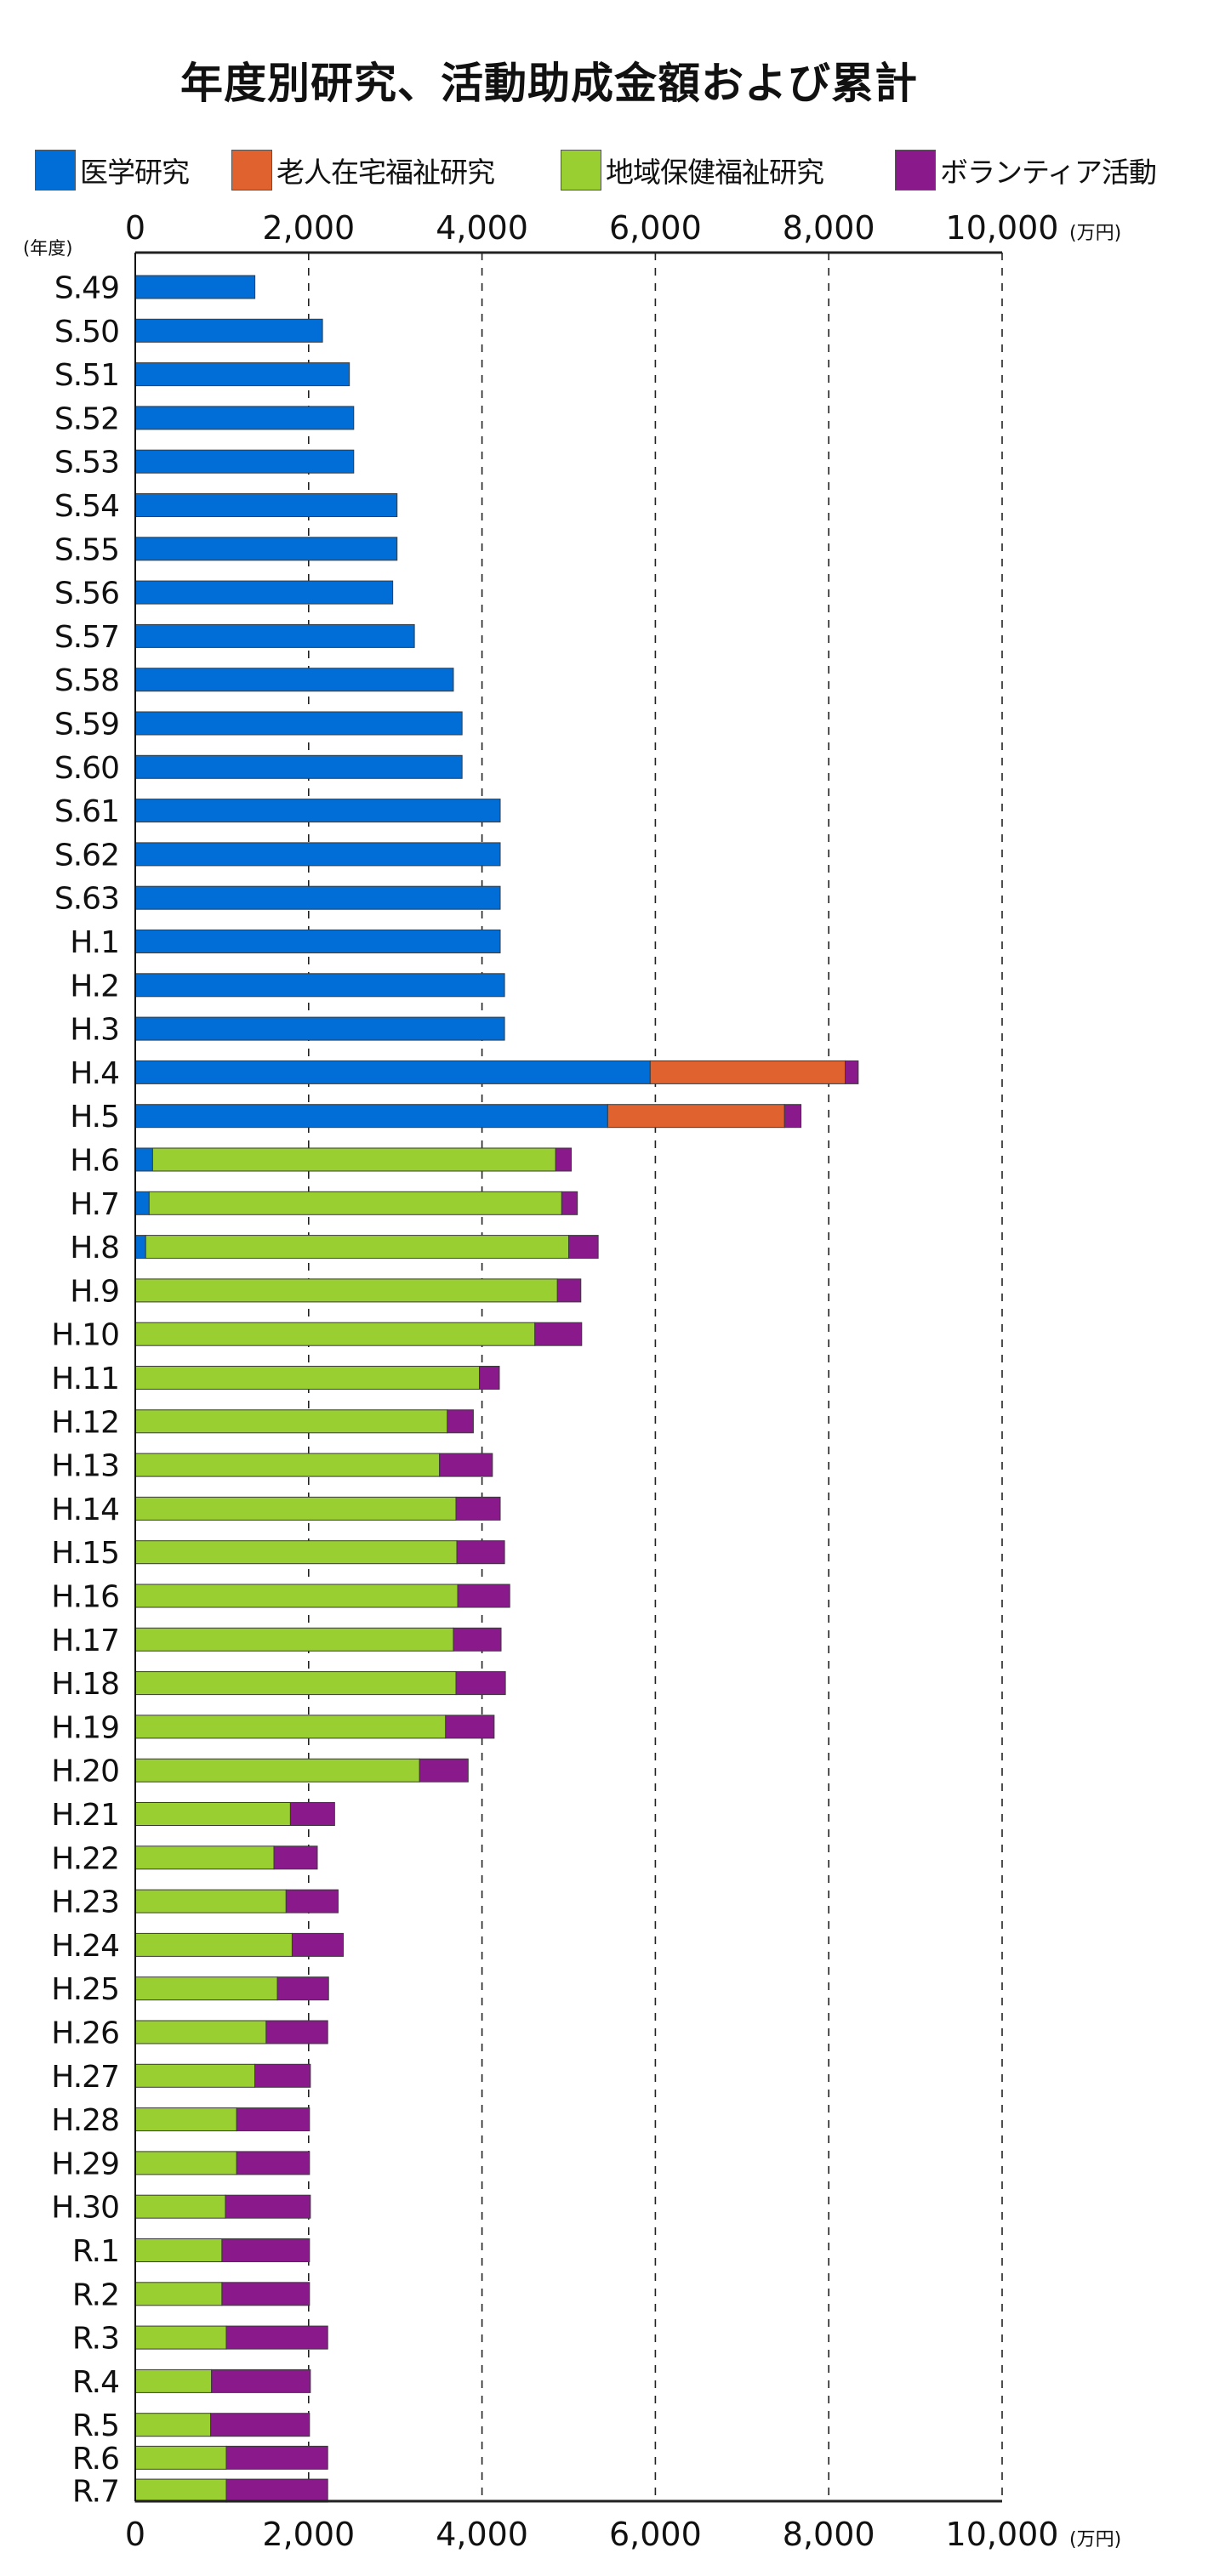 The width and height of the screenshot is (1225, 2576). Describe the element at coordinates (94, 1030) in the screenshot. I see `row-label: H.3` at that location.